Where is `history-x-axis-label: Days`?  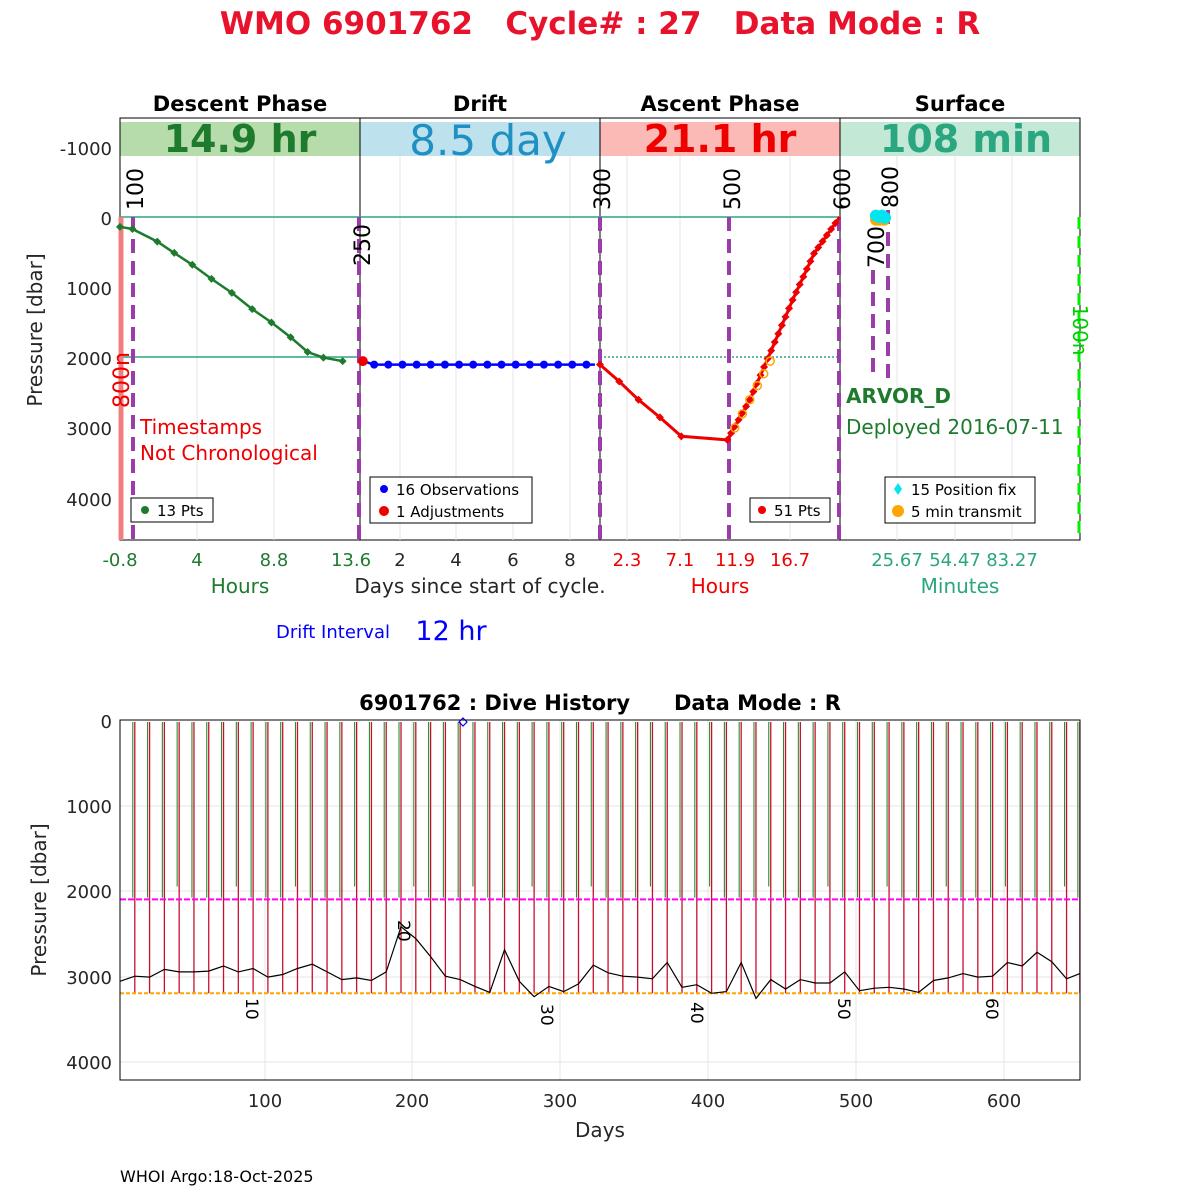 history-x-axis-label: Days is located at coordinates (600, 1130).